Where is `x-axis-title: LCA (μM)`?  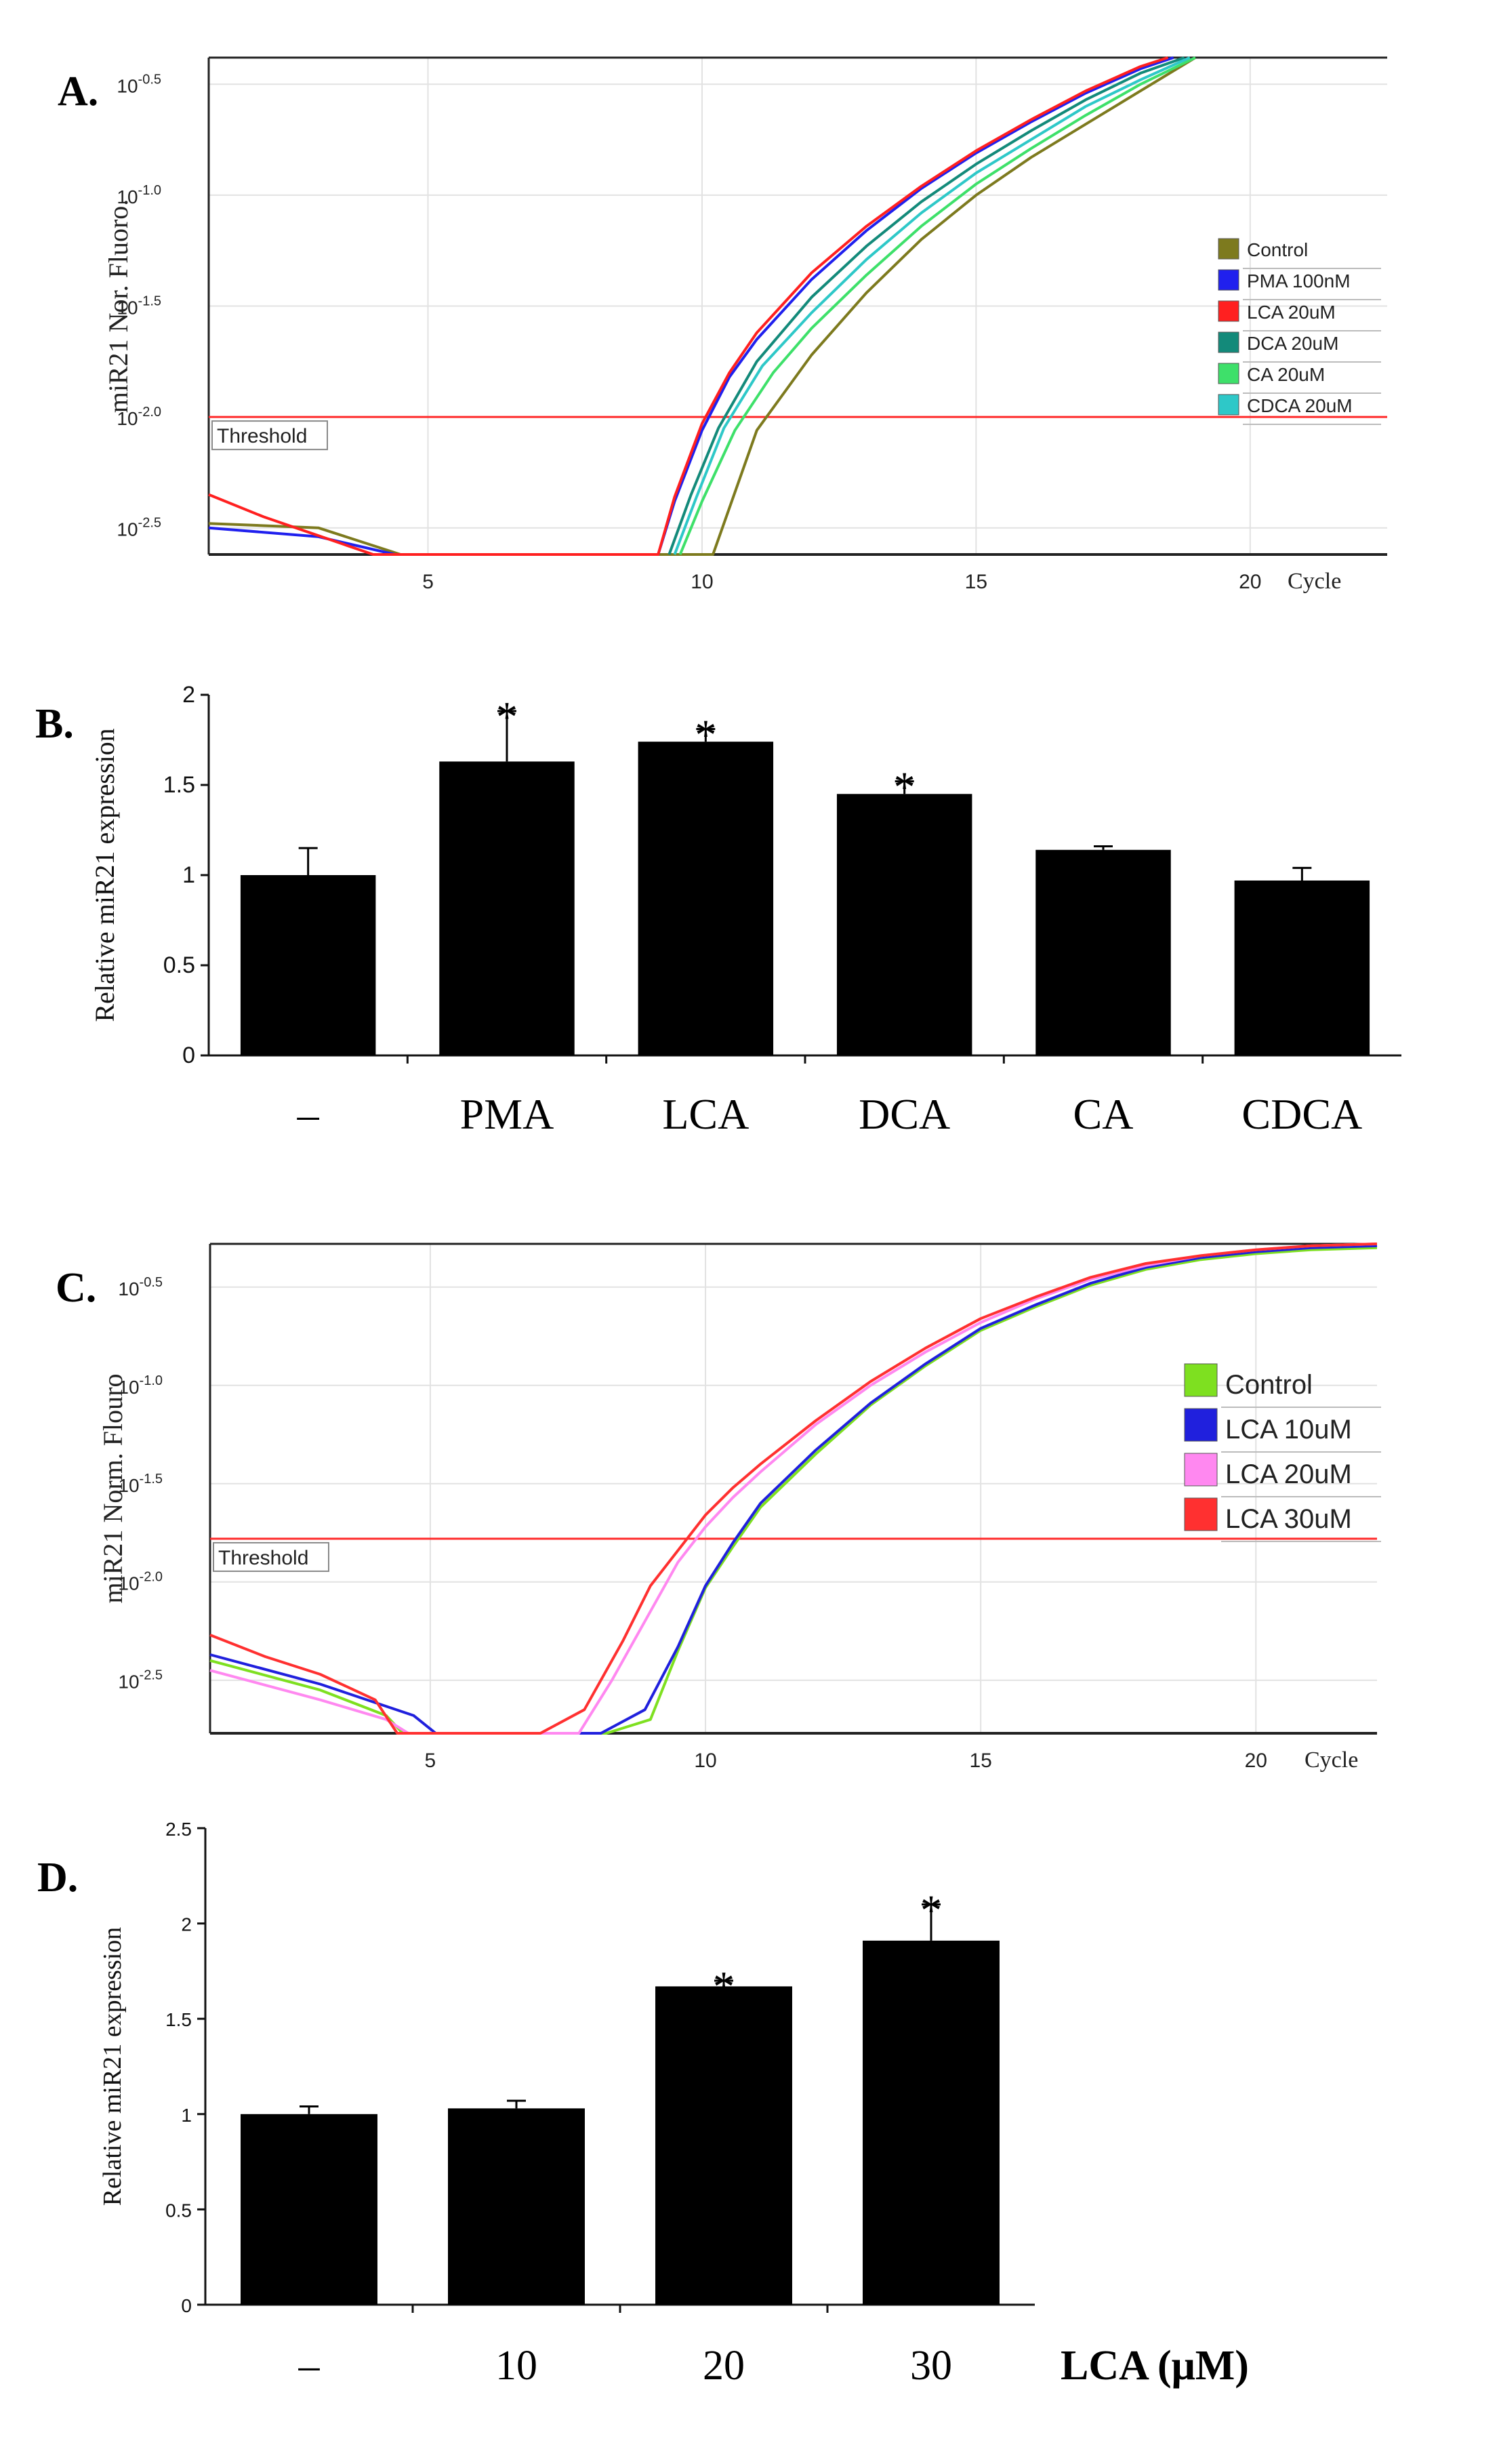
x-axis-title: LCA (μM) is located at coordinates (1155, 2366).